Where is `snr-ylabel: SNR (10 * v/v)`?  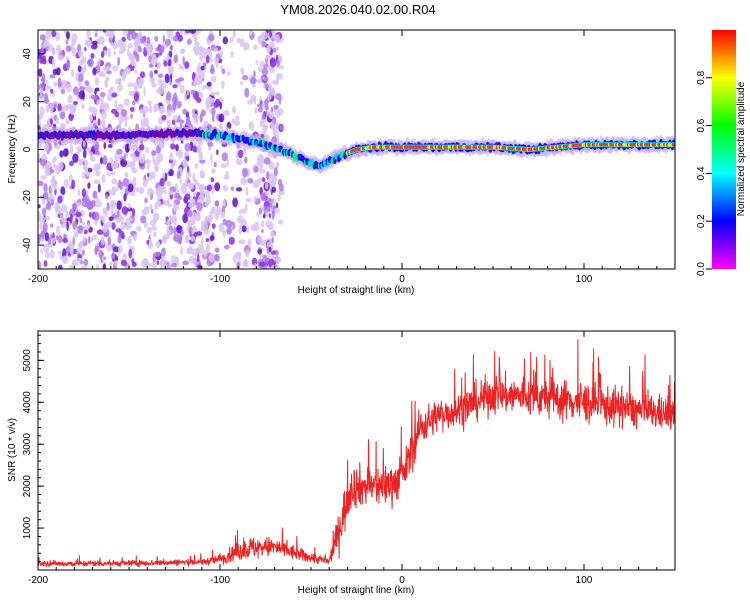 snr-ylabel: SNR (10 * v/v) is located at coordinates (12, 450).